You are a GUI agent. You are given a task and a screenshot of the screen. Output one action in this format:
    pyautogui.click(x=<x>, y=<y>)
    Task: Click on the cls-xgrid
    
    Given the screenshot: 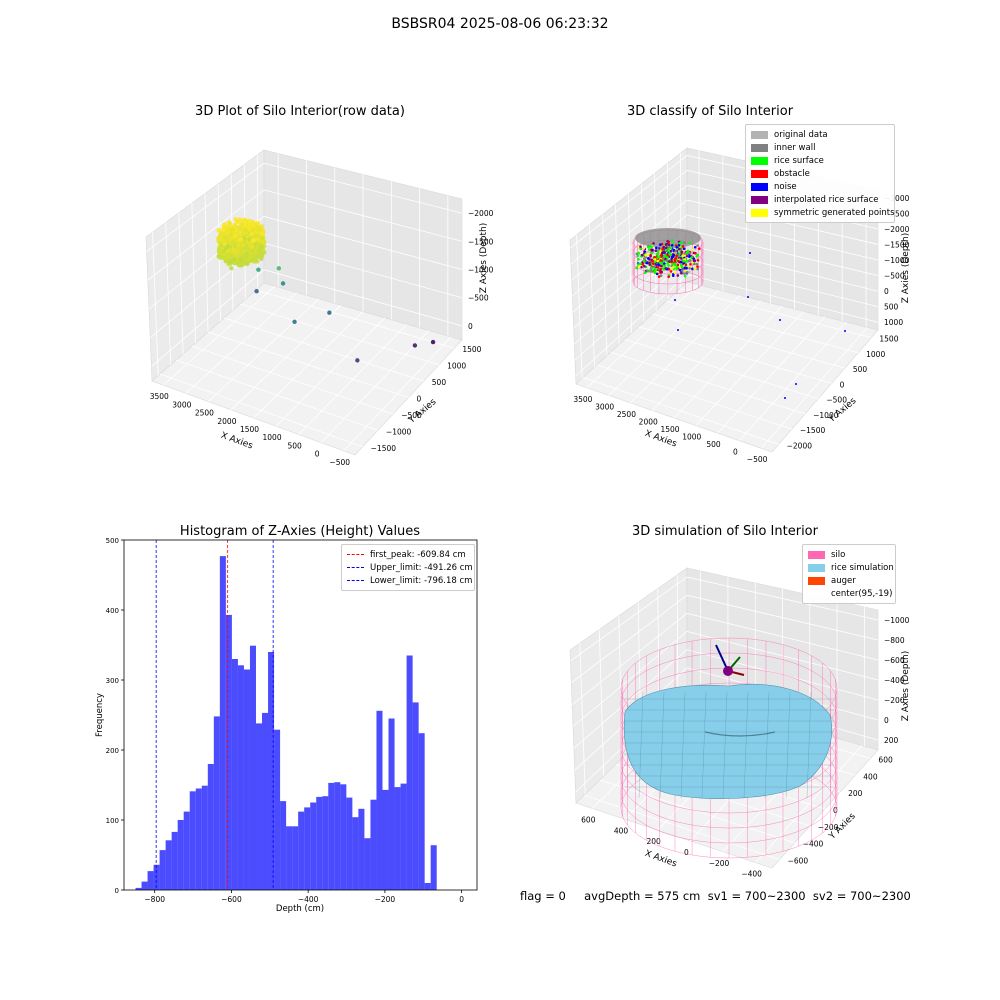 What is the action you would take?
    pyautogui.click(x=814, y=388)
    